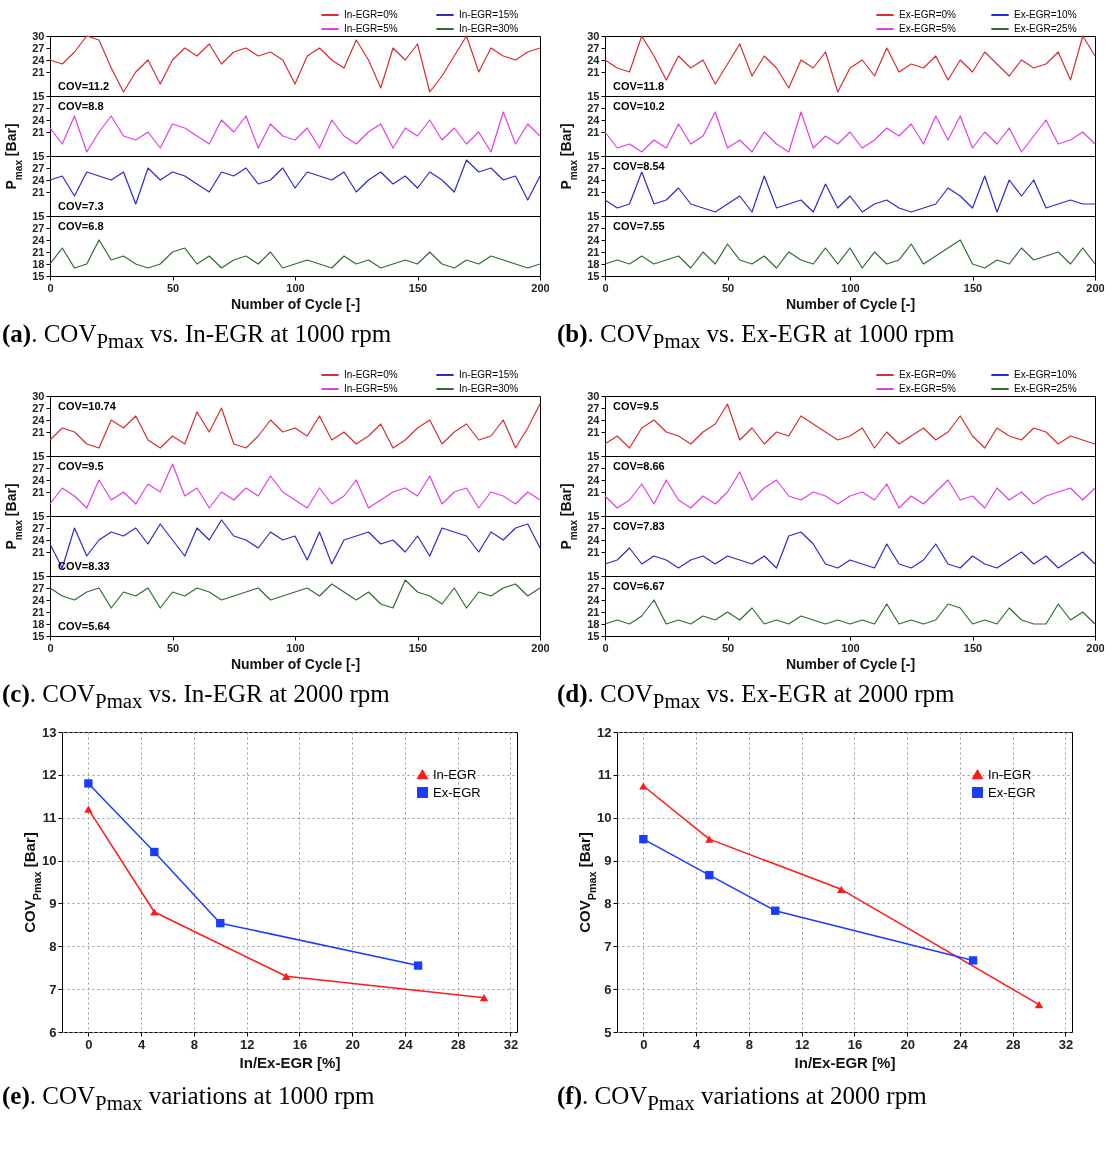 The height and width of the screenshot is (1150, 1110). I want to click on legend-label: Ex-EGR=0%, so click(928, 14).